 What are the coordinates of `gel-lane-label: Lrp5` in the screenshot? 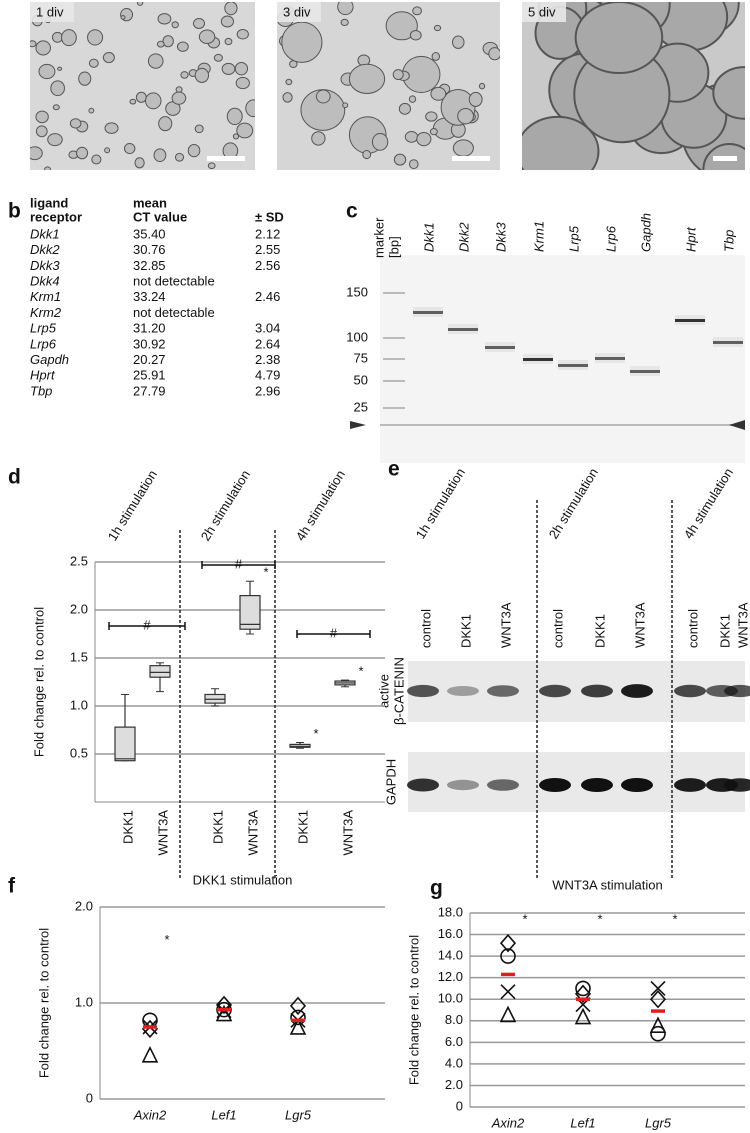 It's located at (573, 238).